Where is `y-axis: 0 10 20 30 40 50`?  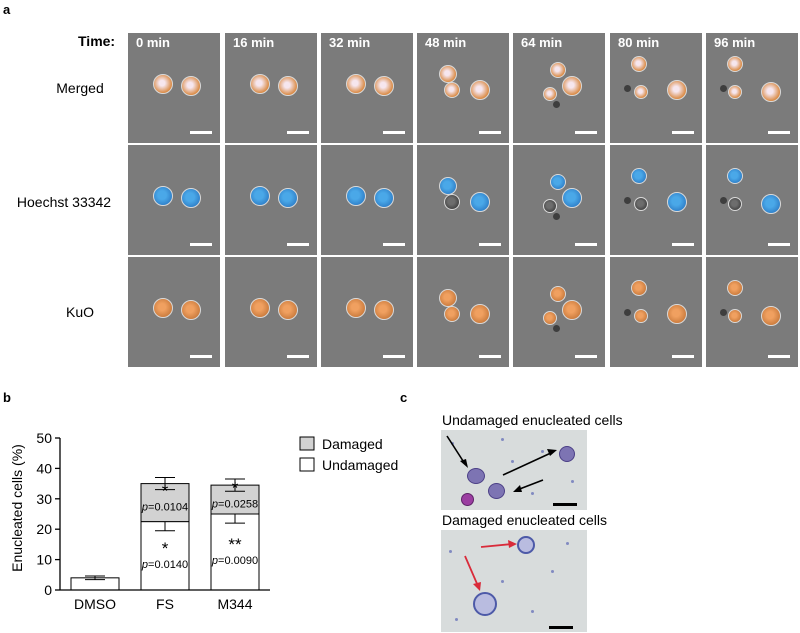 y-axis: 0 10 20 30 40 50 is located at coordinates (48, 514).